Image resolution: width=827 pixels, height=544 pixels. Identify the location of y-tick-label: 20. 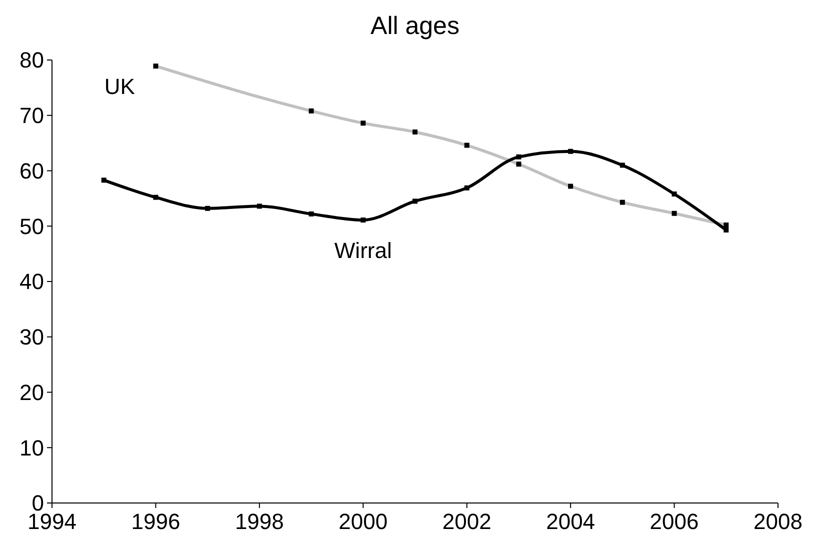
(32, 392).